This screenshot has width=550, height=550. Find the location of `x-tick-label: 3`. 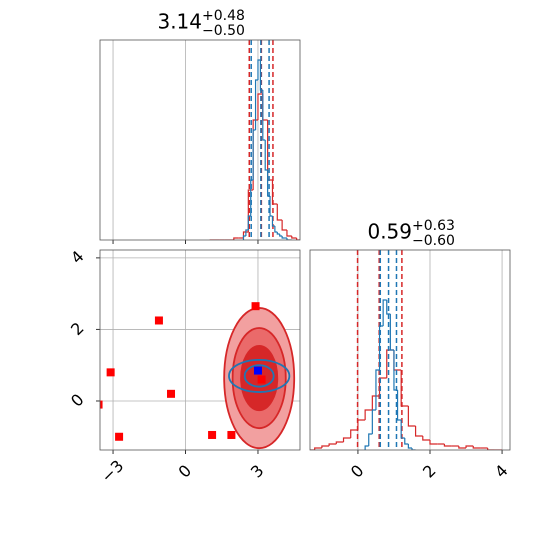

x-tick-label: 3 is located at coordinates (257, 471).